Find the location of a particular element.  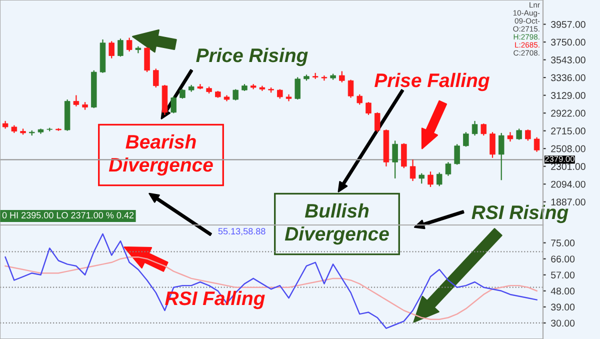

annotation: Price Rising is located at coordinates (252, 57).